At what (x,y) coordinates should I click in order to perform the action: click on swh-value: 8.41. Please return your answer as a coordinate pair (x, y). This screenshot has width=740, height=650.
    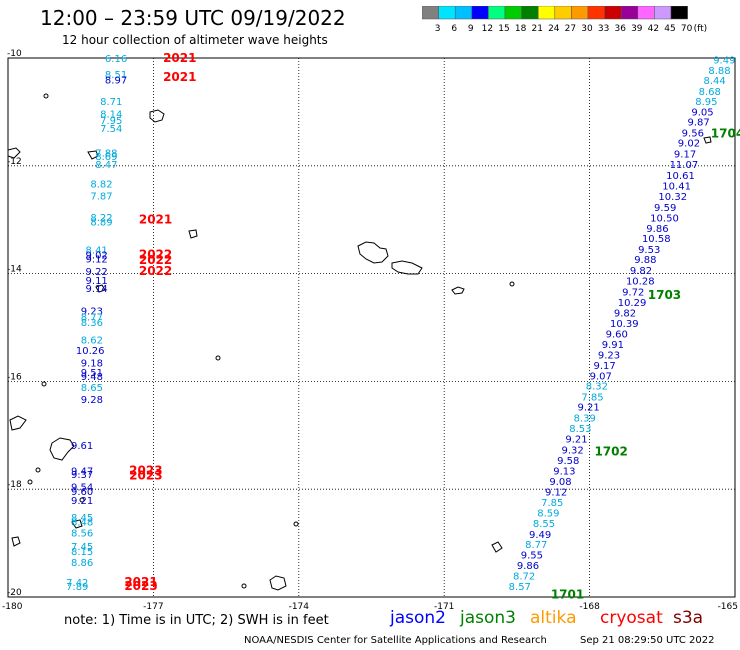
    Looking at the image, I should click on (97, 250).